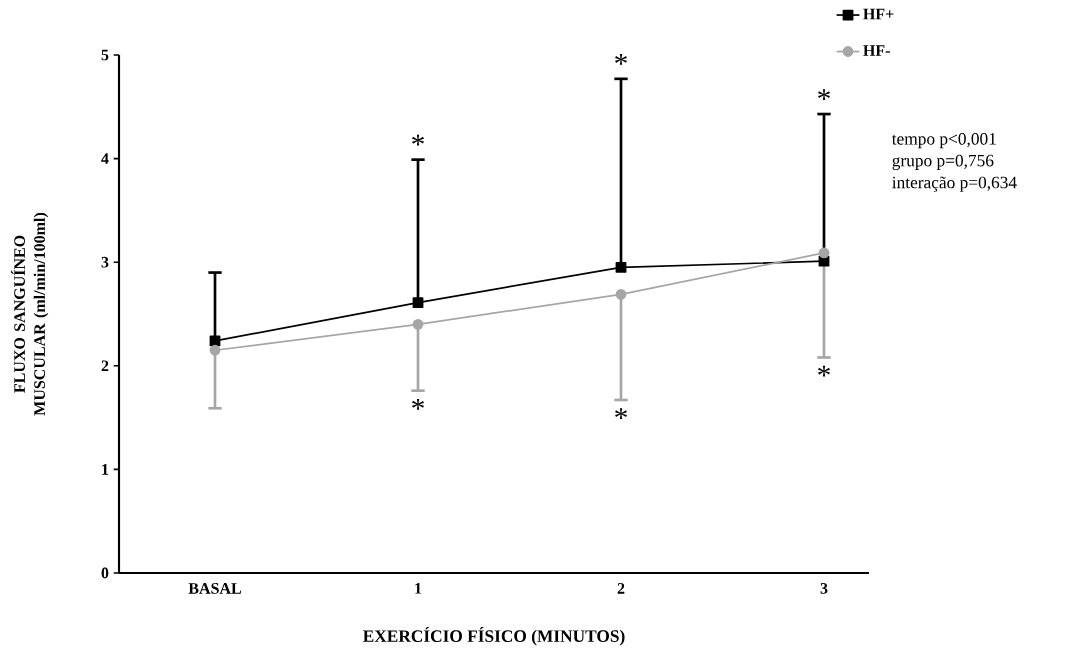  Describe the element at coordinates (954, 184) in the screenshot. I see `text: interação p=0,634` at that location.